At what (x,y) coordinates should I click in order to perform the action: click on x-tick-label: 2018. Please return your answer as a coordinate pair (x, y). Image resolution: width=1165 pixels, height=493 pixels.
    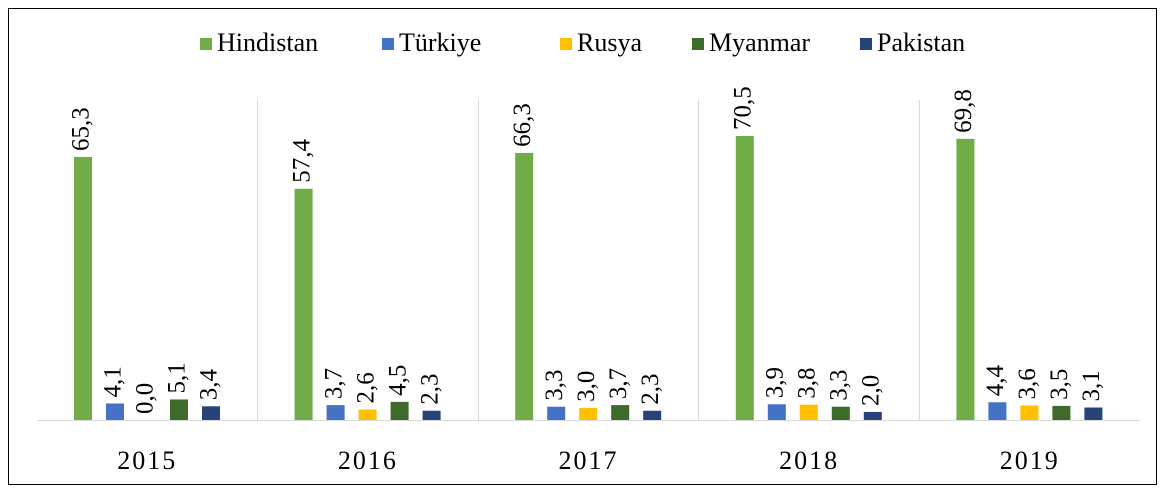
    Looking at the image, I should click on (809, 460).